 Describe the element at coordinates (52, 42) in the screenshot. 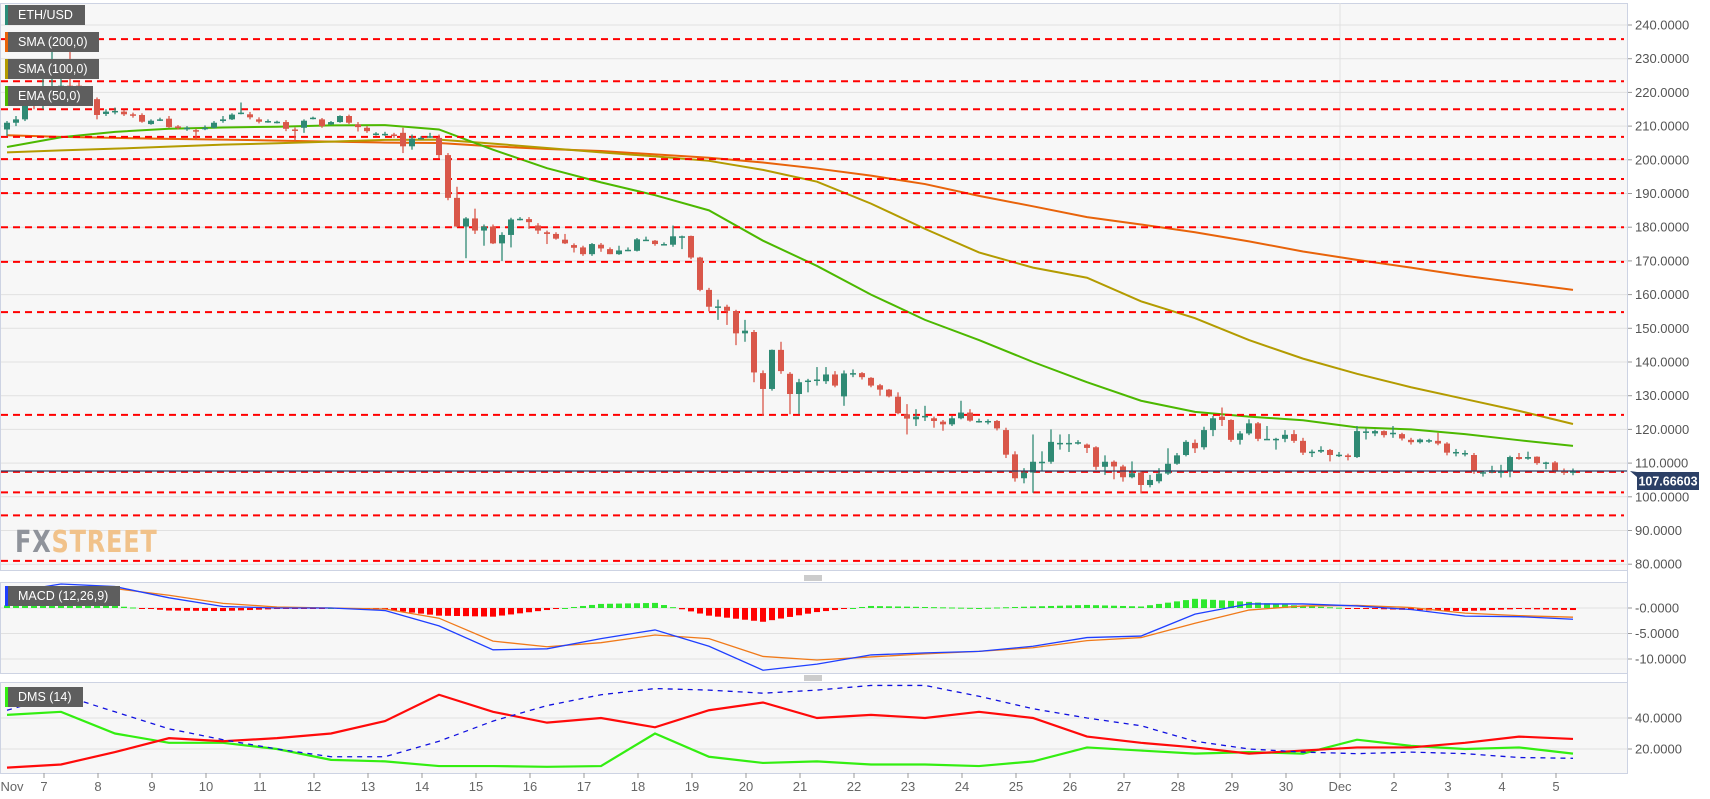

I see `sma200-legend: SMA (200,0)` at that location.